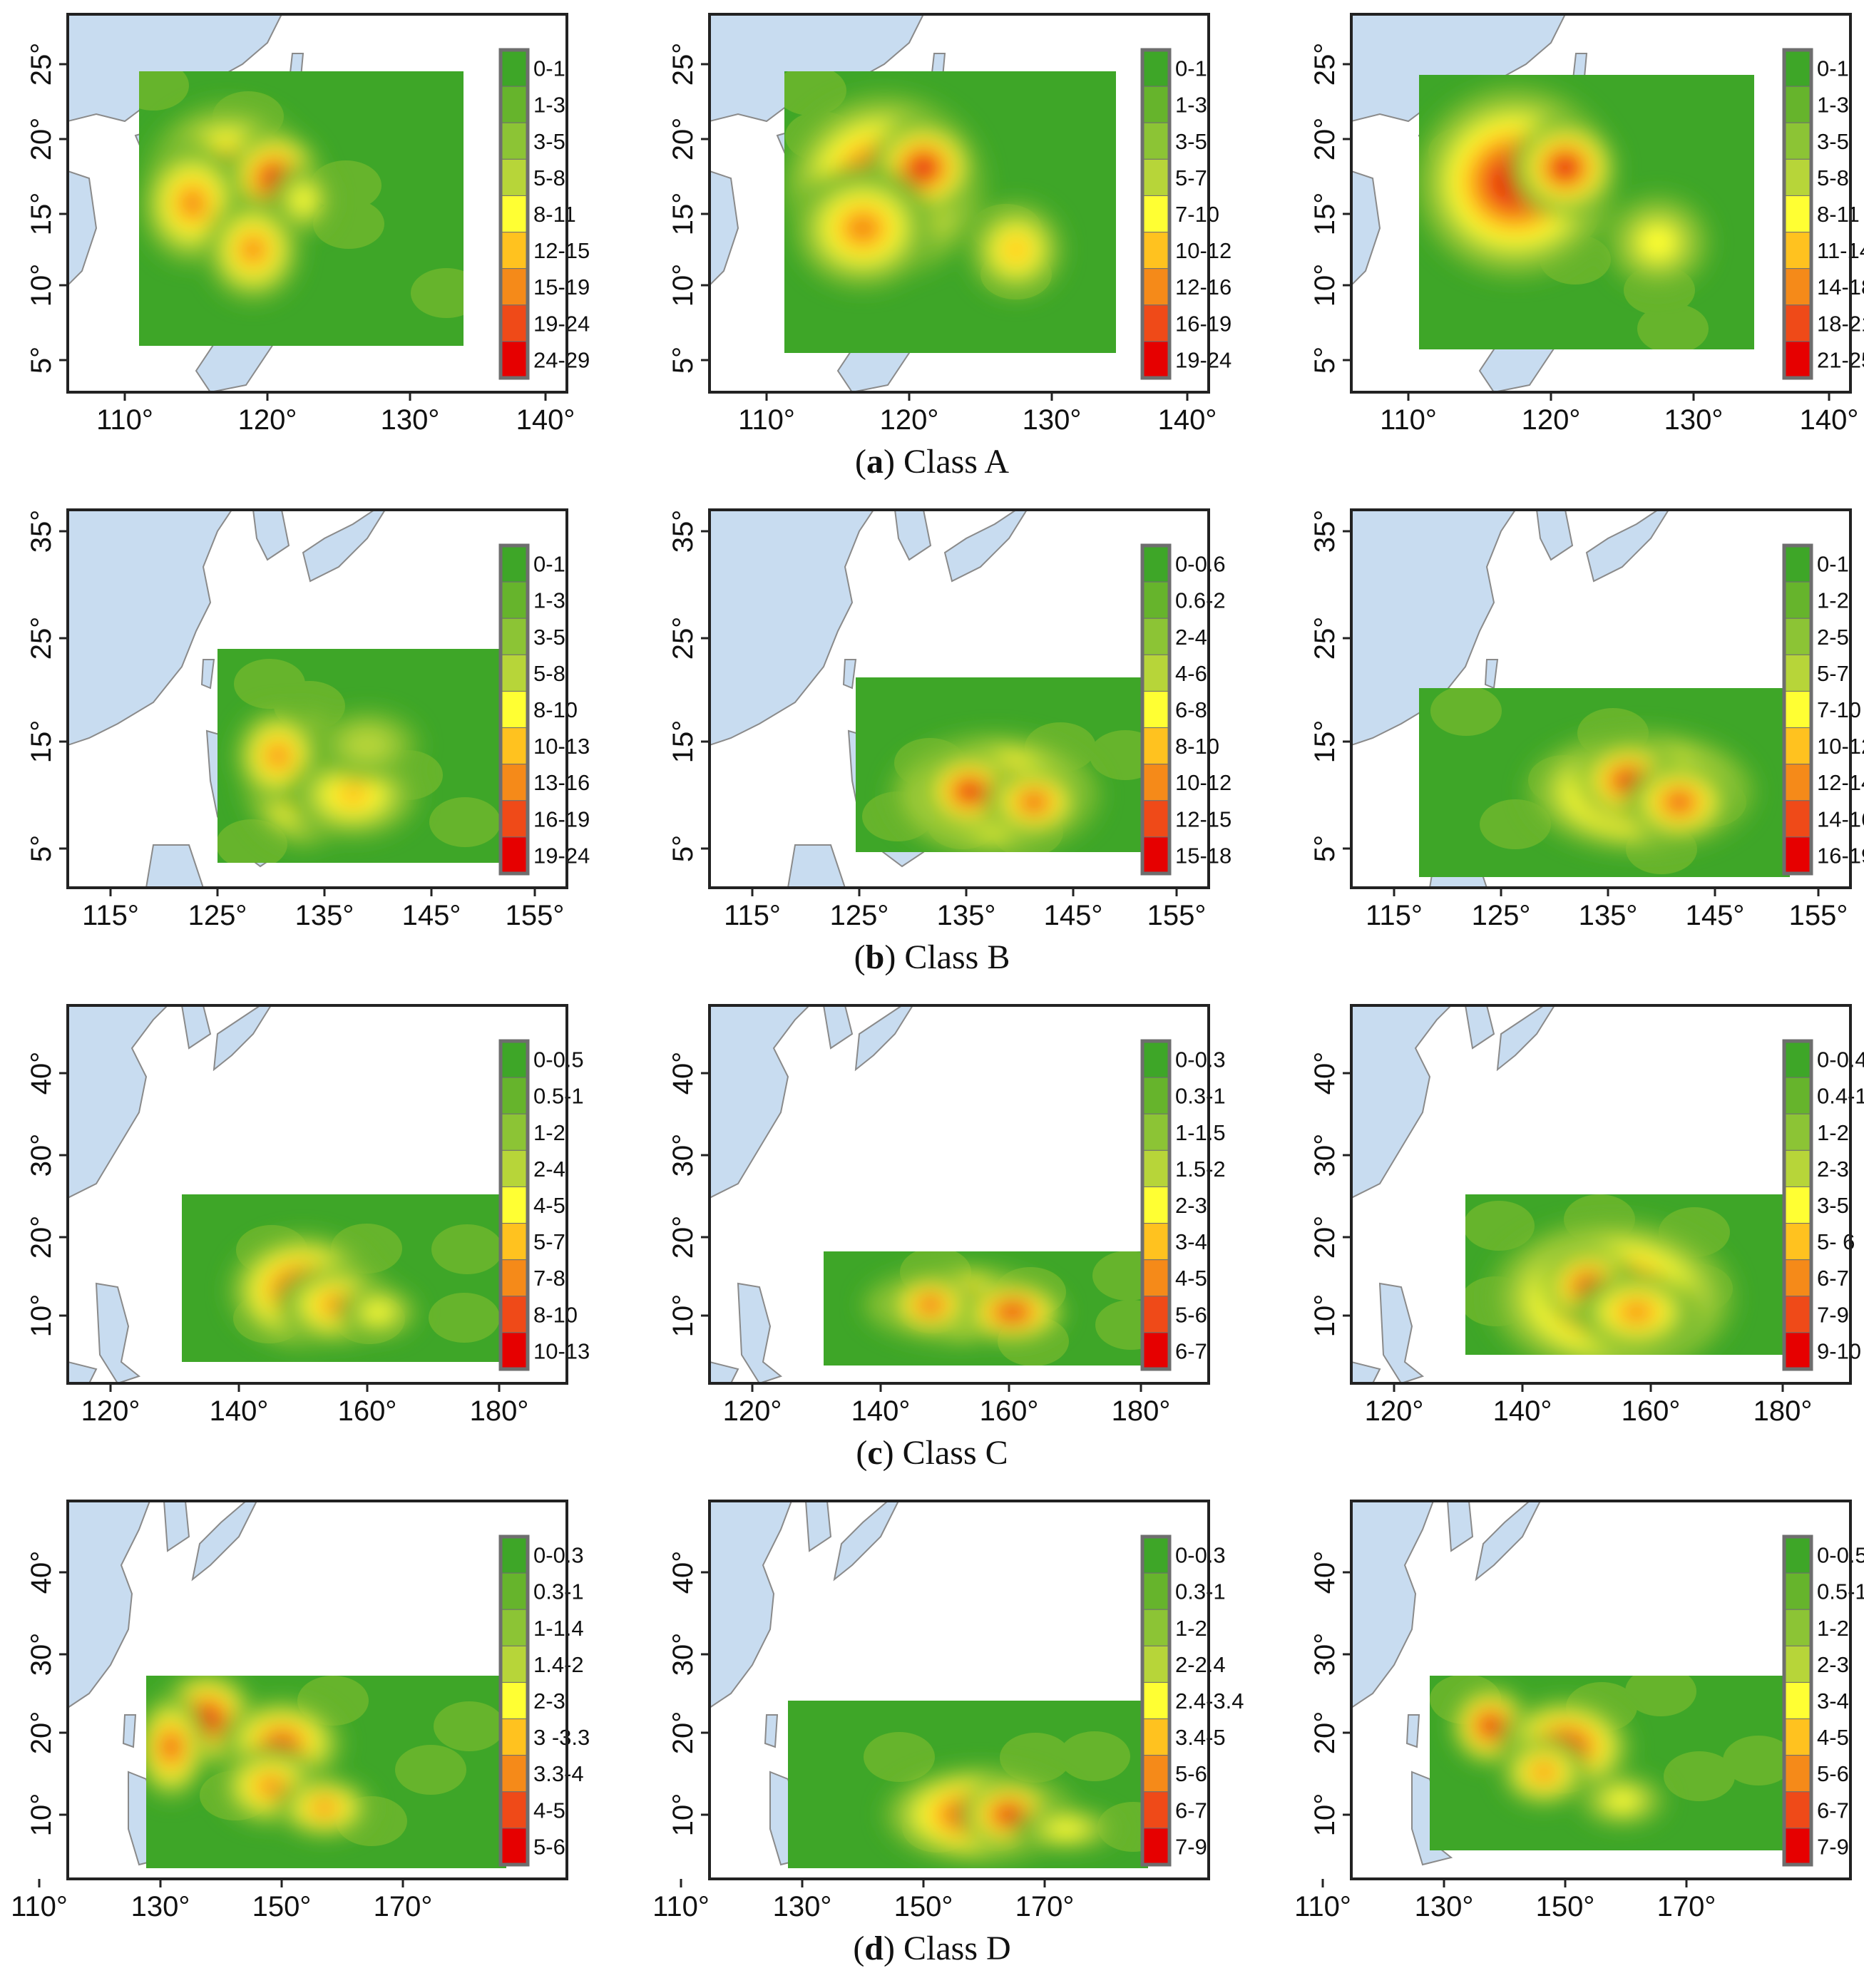  What do you see at coordinates (1833, 1314) in the screenshot?
I see `legend-label: 7-9` at bounding box center [1833, 1314].